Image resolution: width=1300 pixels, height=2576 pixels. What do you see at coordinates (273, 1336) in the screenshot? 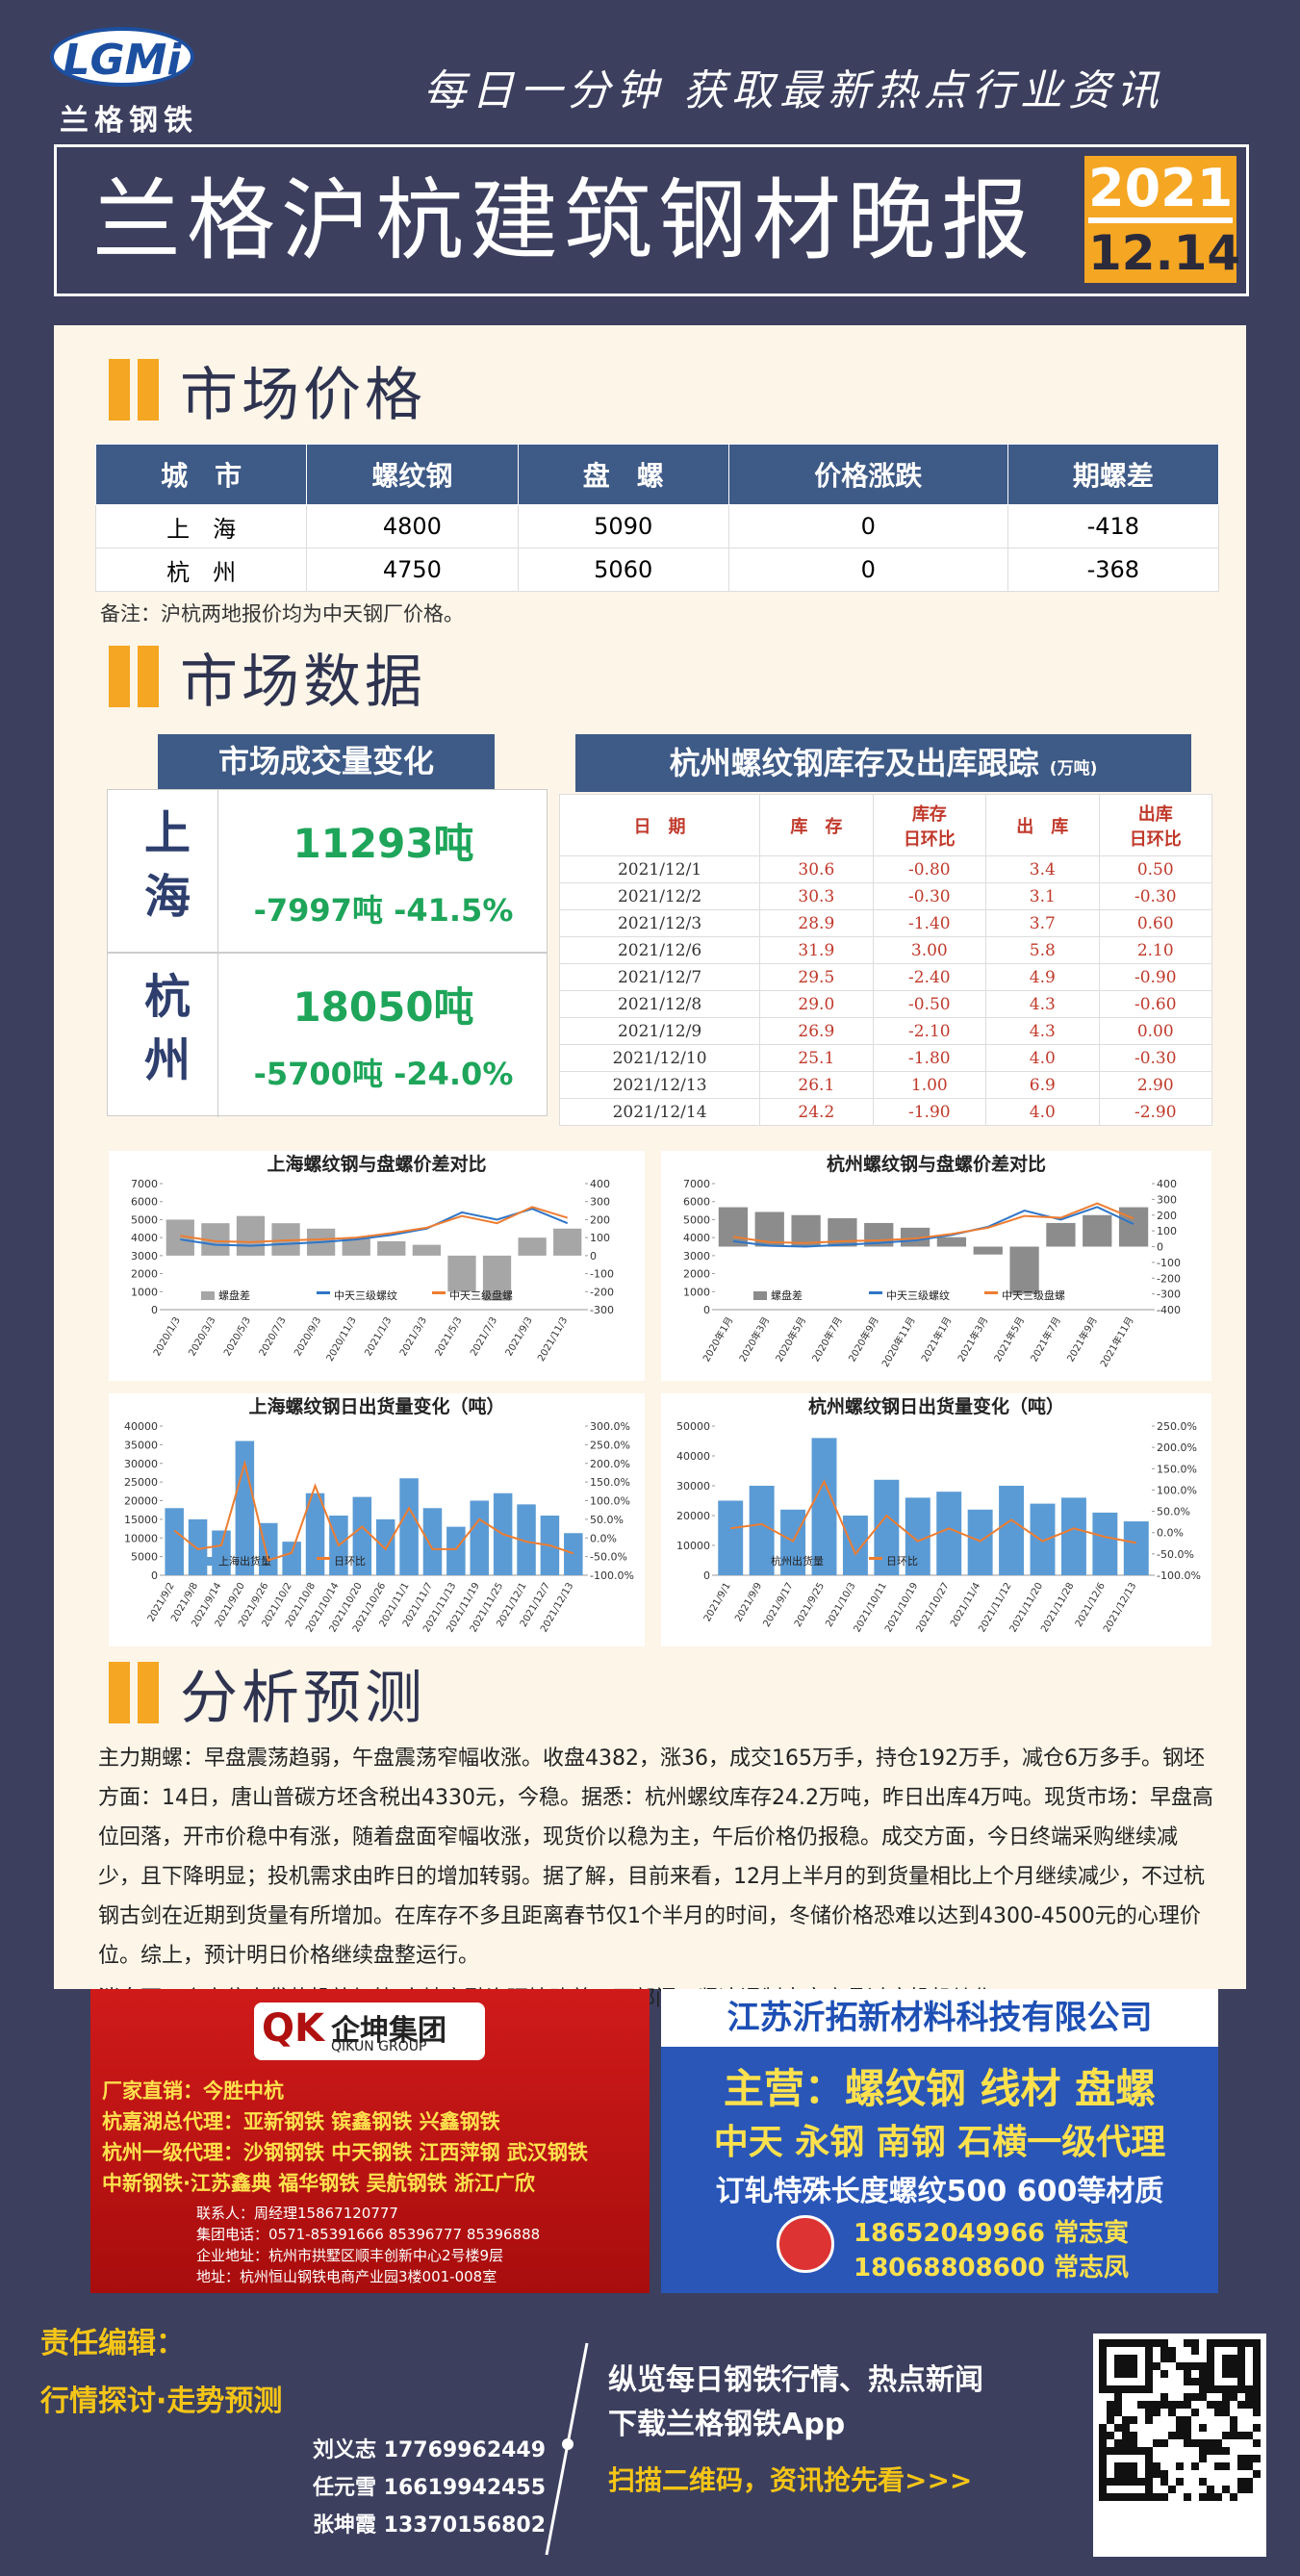
I see `x-tick-label: 2020/7/3` at bounding box center [273, 1336].